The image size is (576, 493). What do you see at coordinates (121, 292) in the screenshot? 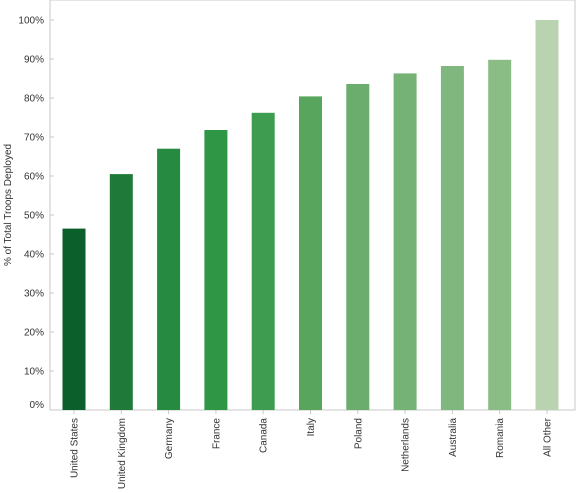
I see `bar-united-kingdom` at bounding box center [121, 292].